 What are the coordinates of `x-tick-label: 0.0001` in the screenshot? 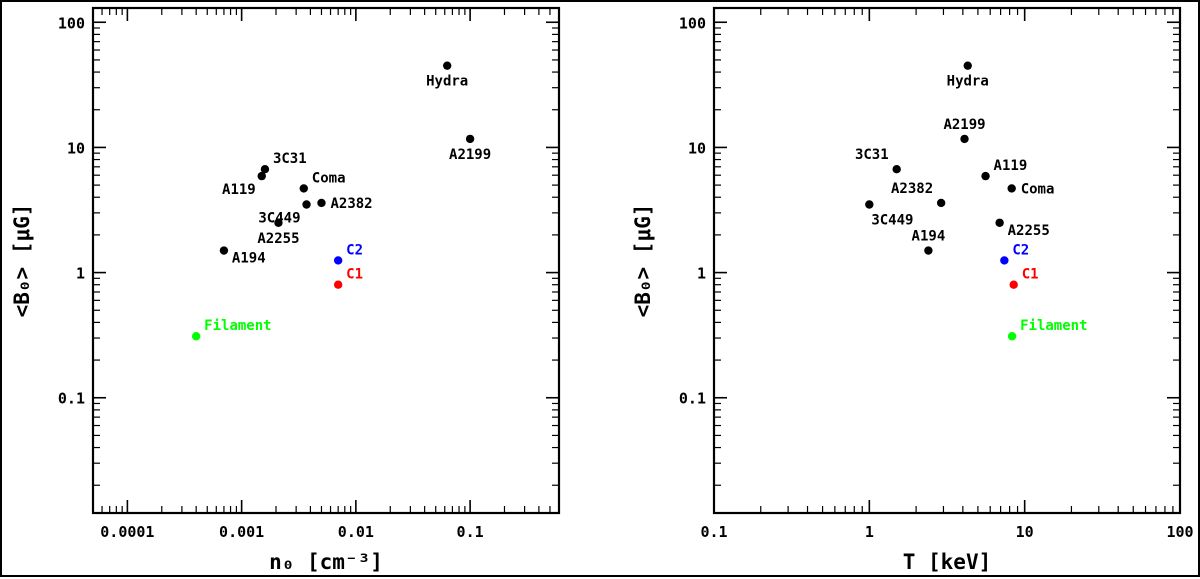 It's located at (127, 532).